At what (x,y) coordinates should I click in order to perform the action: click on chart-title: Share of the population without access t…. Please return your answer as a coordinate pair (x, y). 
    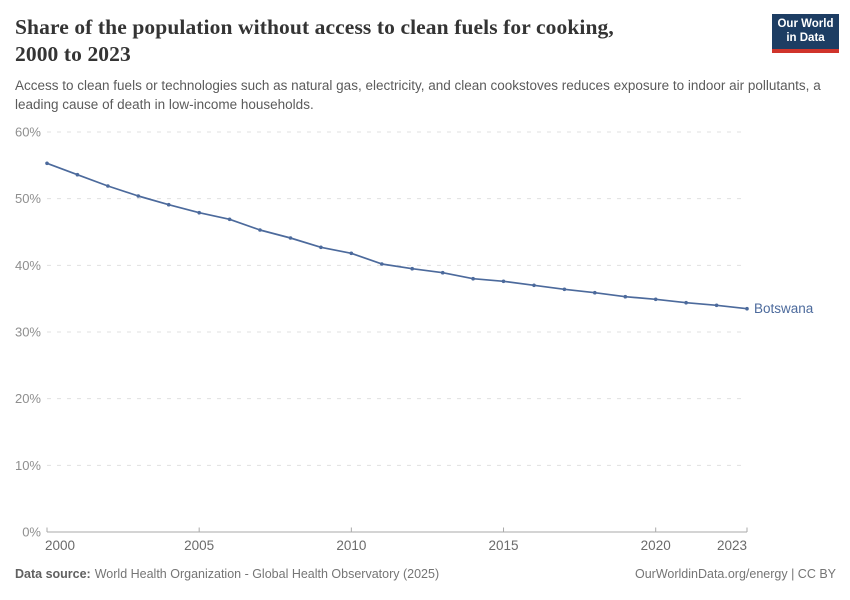
    Looking at the image, I should click on (387, 41).